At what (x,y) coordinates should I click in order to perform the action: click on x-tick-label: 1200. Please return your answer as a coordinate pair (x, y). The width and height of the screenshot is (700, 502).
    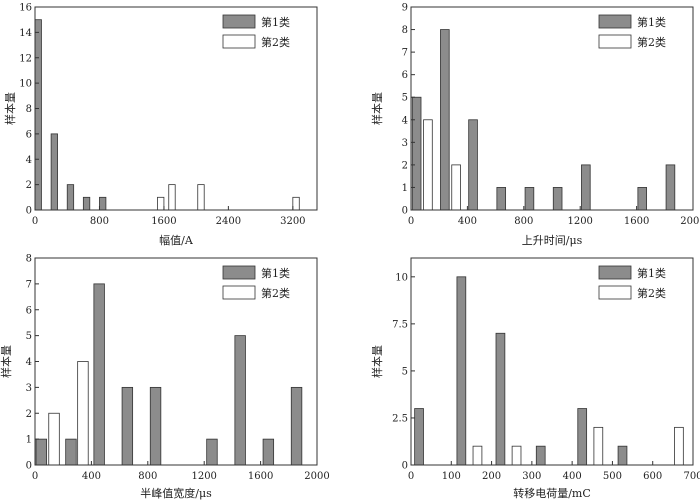
    Looking at the image, I should click on (203, 476).